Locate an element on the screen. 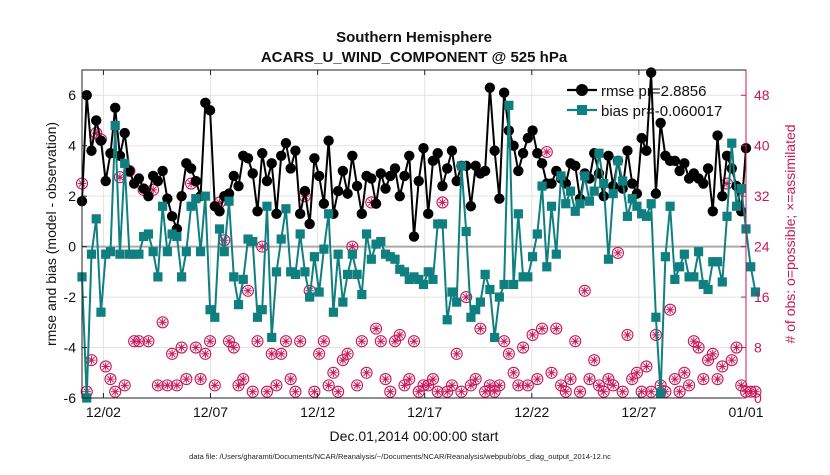  x-tick-label: 12/22 is located at coordinates (531, 412).